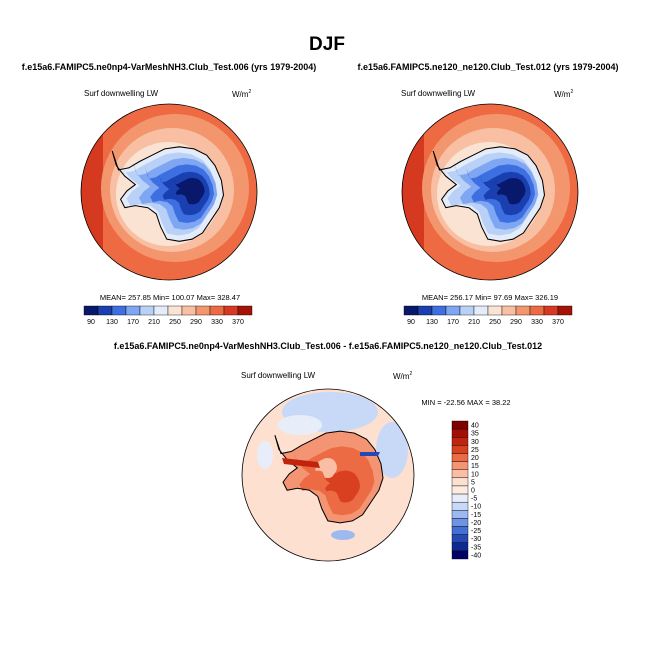  What do you see at coordinates (196, 322) in the screenshot?
I see `panel1-colorbar-label: 290` at bounding box center [196, 322].